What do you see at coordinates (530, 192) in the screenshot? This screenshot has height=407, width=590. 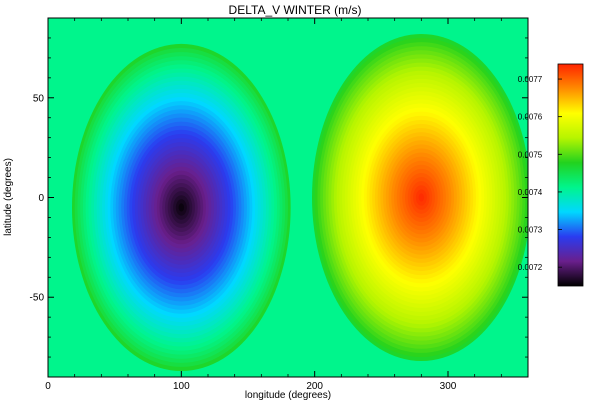 I see `colorbar-tick-label: 0.0074` at bounding box center [530, 192].